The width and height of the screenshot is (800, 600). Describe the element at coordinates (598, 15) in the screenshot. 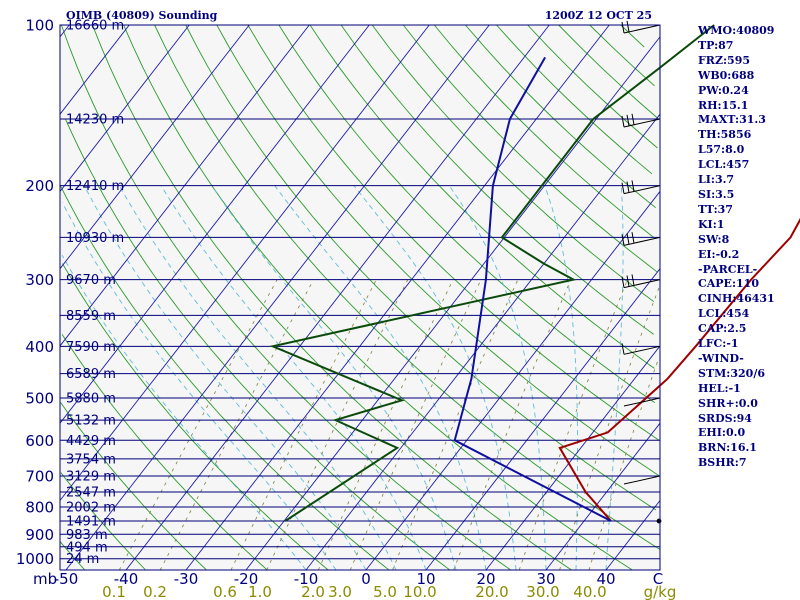

I see `valid-time: 1200Z 12 OCT 25` at that location.